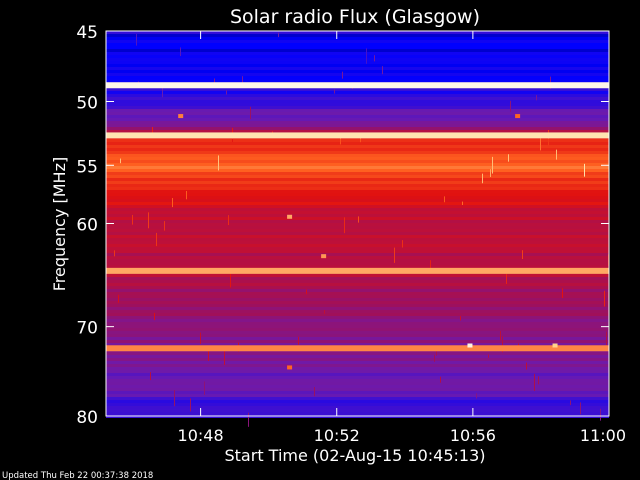 This screenshot has height=480, width=640. I want to click on x-tick-label: 10:48, so click(201, 435).